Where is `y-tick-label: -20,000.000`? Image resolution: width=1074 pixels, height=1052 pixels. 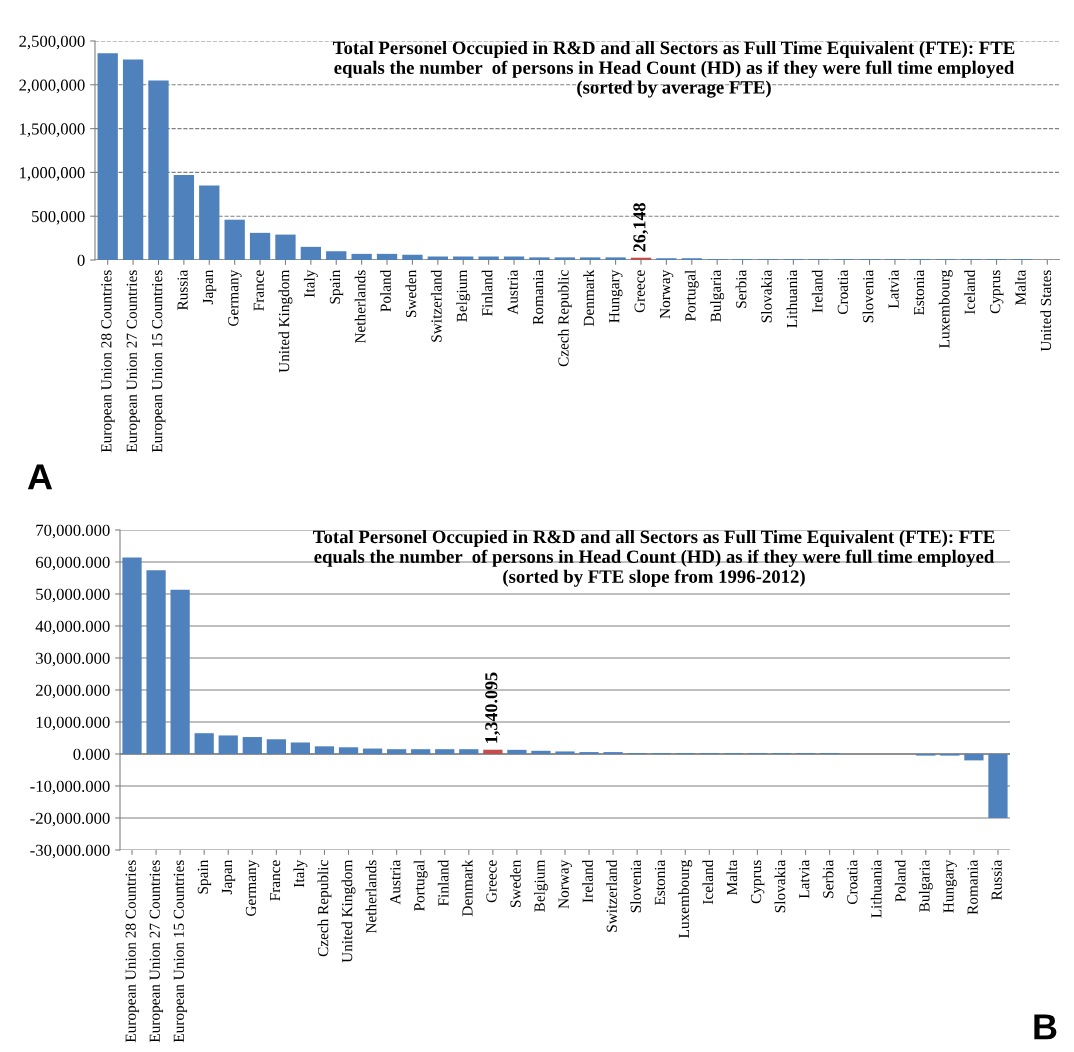
y-tick-label: -20,000.000 is located at coordinates (70, 819).